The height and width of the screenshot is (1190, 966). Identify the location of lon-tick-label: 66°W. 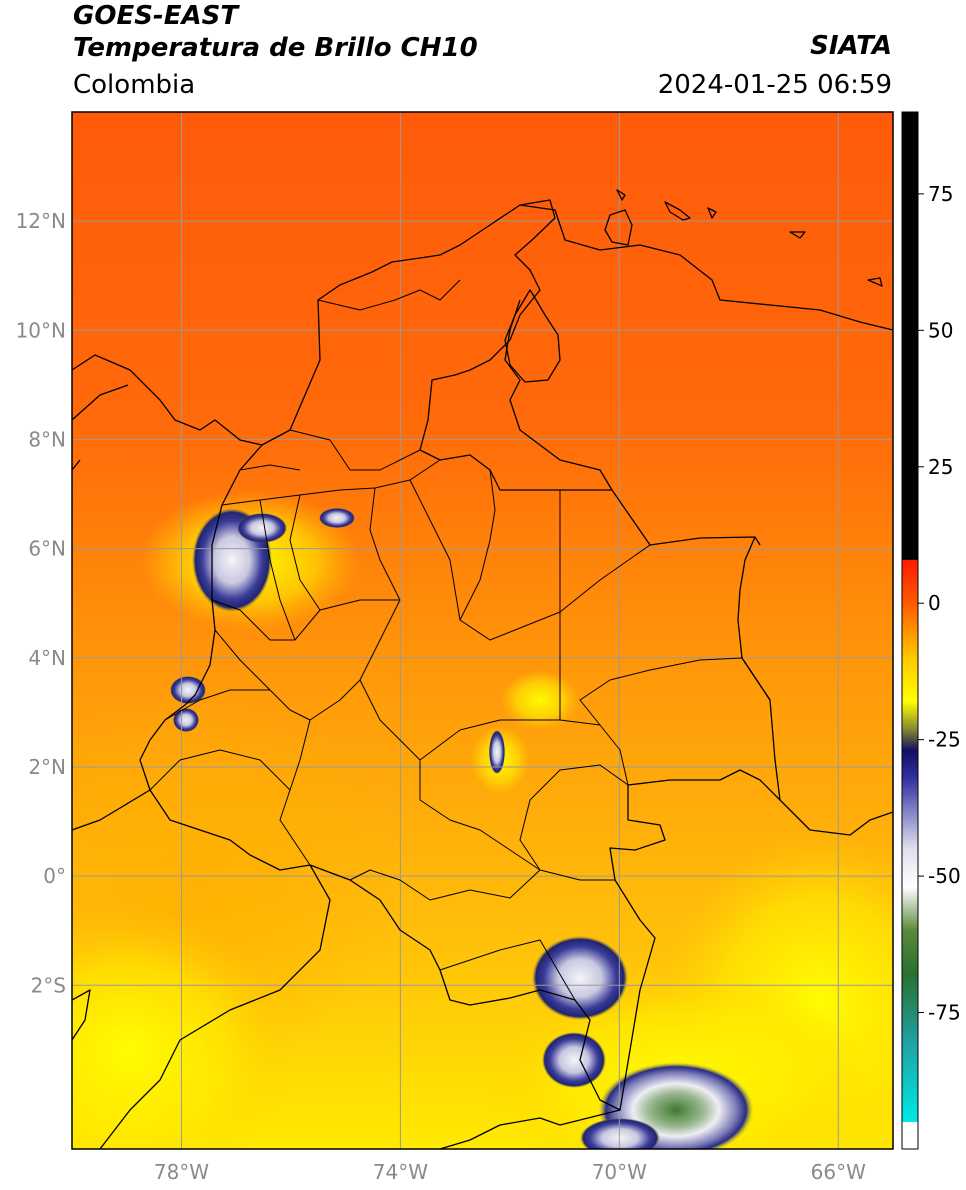
(838, 1172).